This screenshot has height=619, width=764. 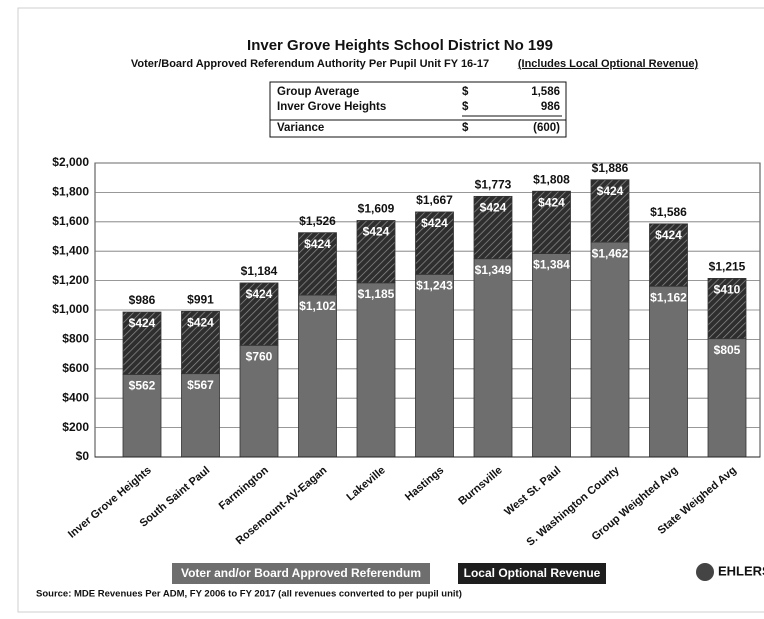 I want to click on total-label: $1,886, so click(x=610, y=168).